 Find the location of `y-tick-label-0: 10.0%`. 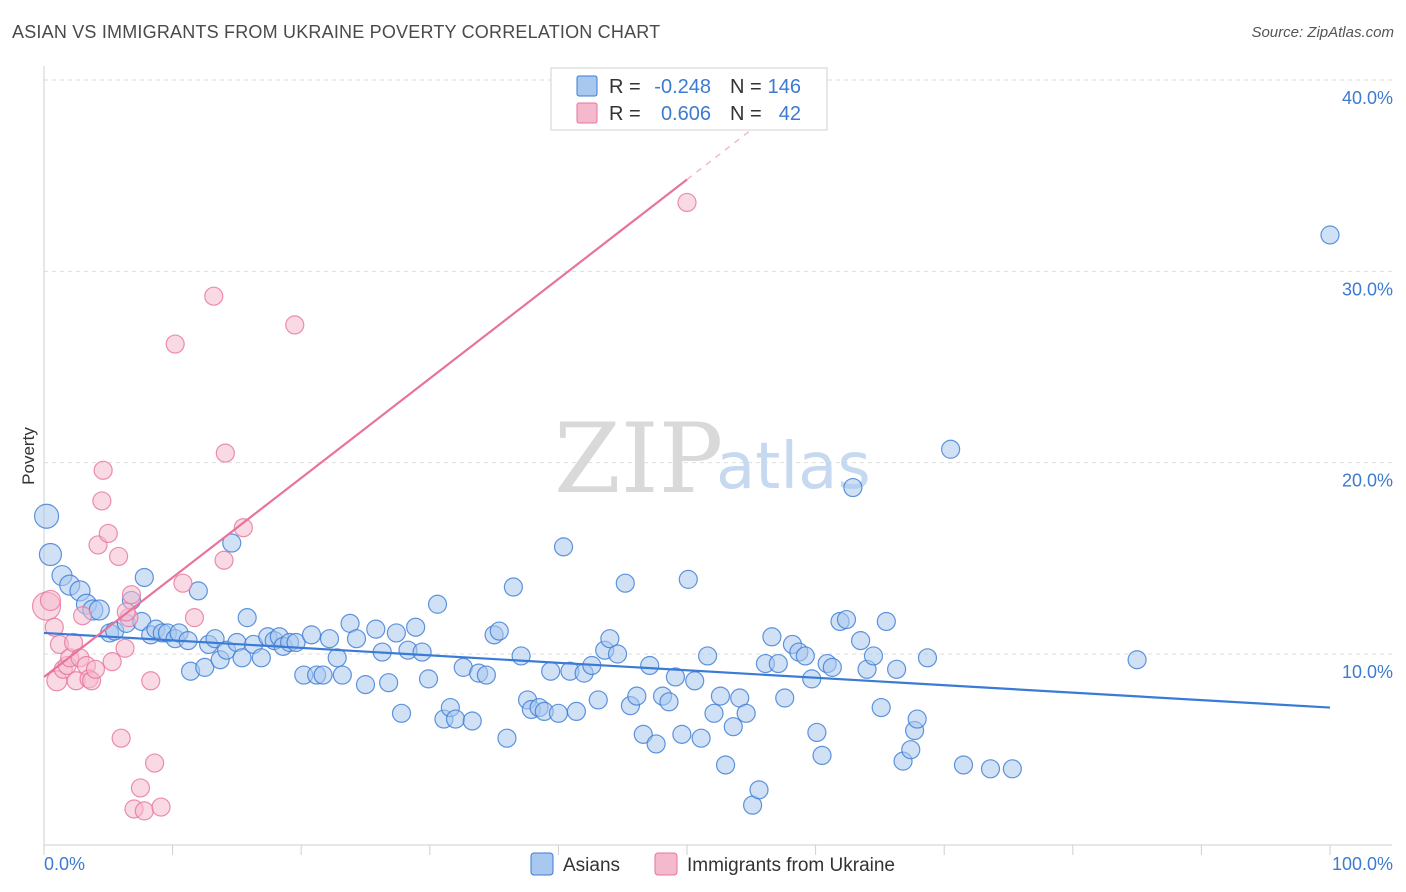

y-tick-label-0: 10.0% is located at coordinates (1367, 672).